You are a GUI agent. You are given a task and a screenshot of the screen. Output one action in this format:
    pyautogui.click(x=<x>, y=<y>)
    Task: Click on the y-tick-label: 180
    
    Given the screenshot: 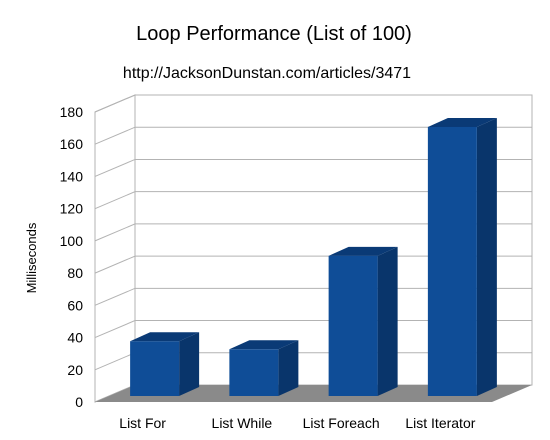 What is the action you would take?
    pyautogui.click(x=72, y=112)
    